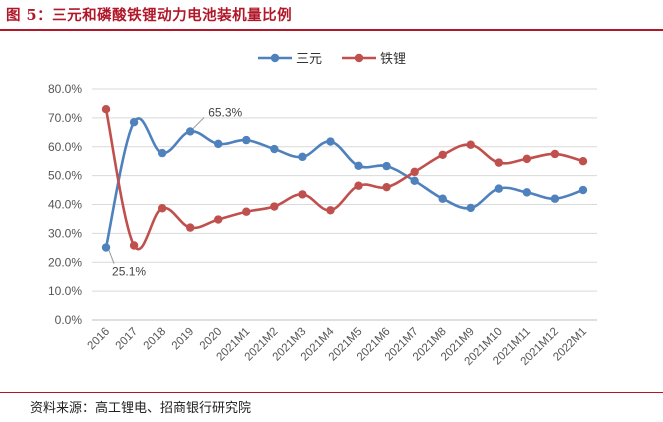 Image resolution: width=663 pixels, height=422 pixels. I want to click on x-tick-label: 2017, so click(127, 339).